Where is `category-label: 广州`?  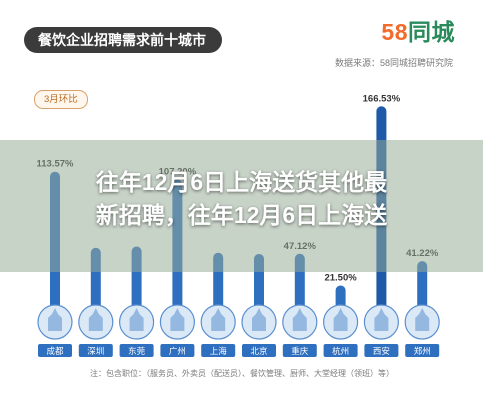 category-label: 广州 is located at coordinates (177, 351).